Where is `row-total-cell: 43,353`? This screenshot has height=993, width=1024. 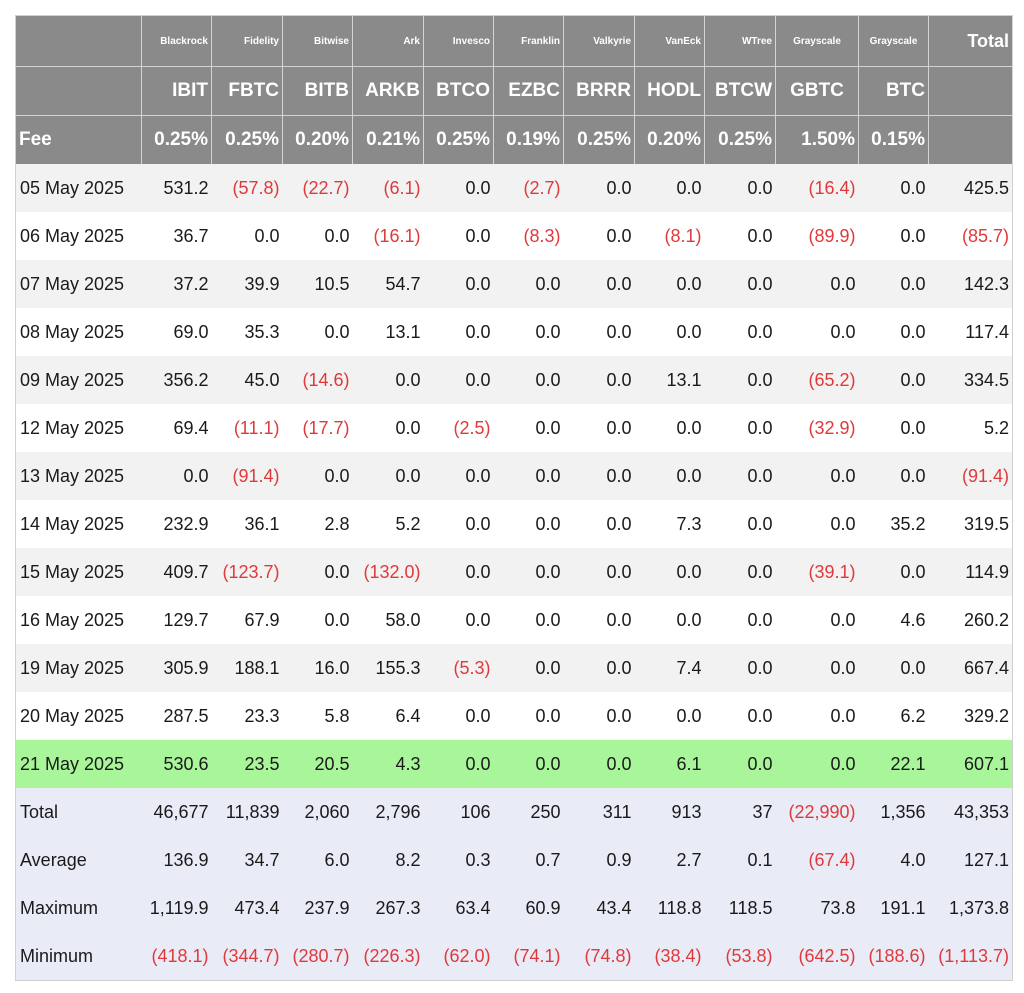 row-total-cell: 43,353 is located at coordinates (970, 812).